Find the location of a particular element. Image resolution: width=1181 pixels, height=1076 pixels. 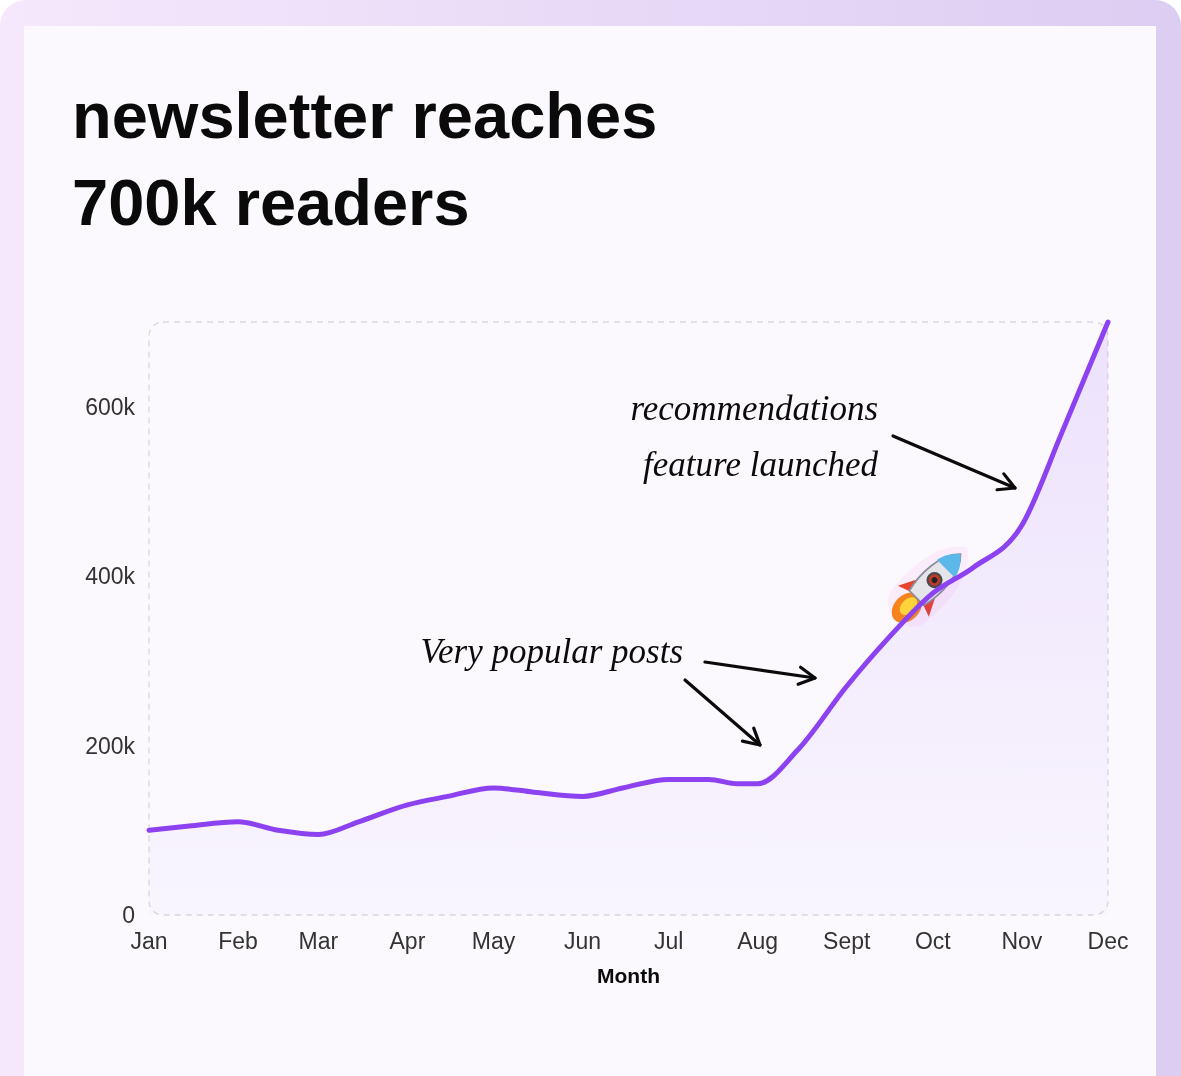

y-tick-label: 0 is located at coordinates (128, 915).